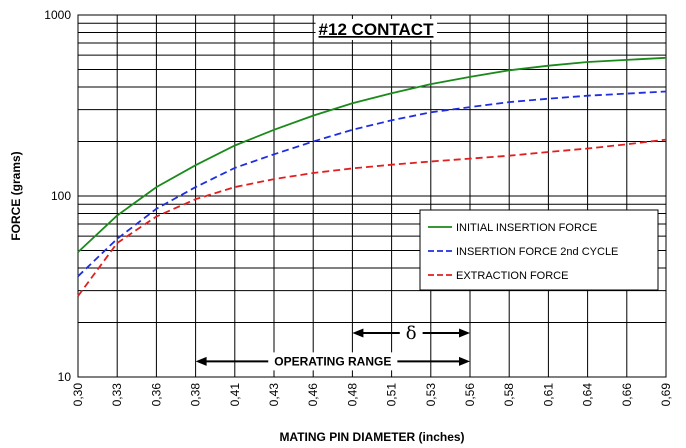 The width and height of the screenshot is (686, 448). Describe the element at coordinates (274, 395) in the screenshot. I see `x-tick-label: 0,43` at that location.